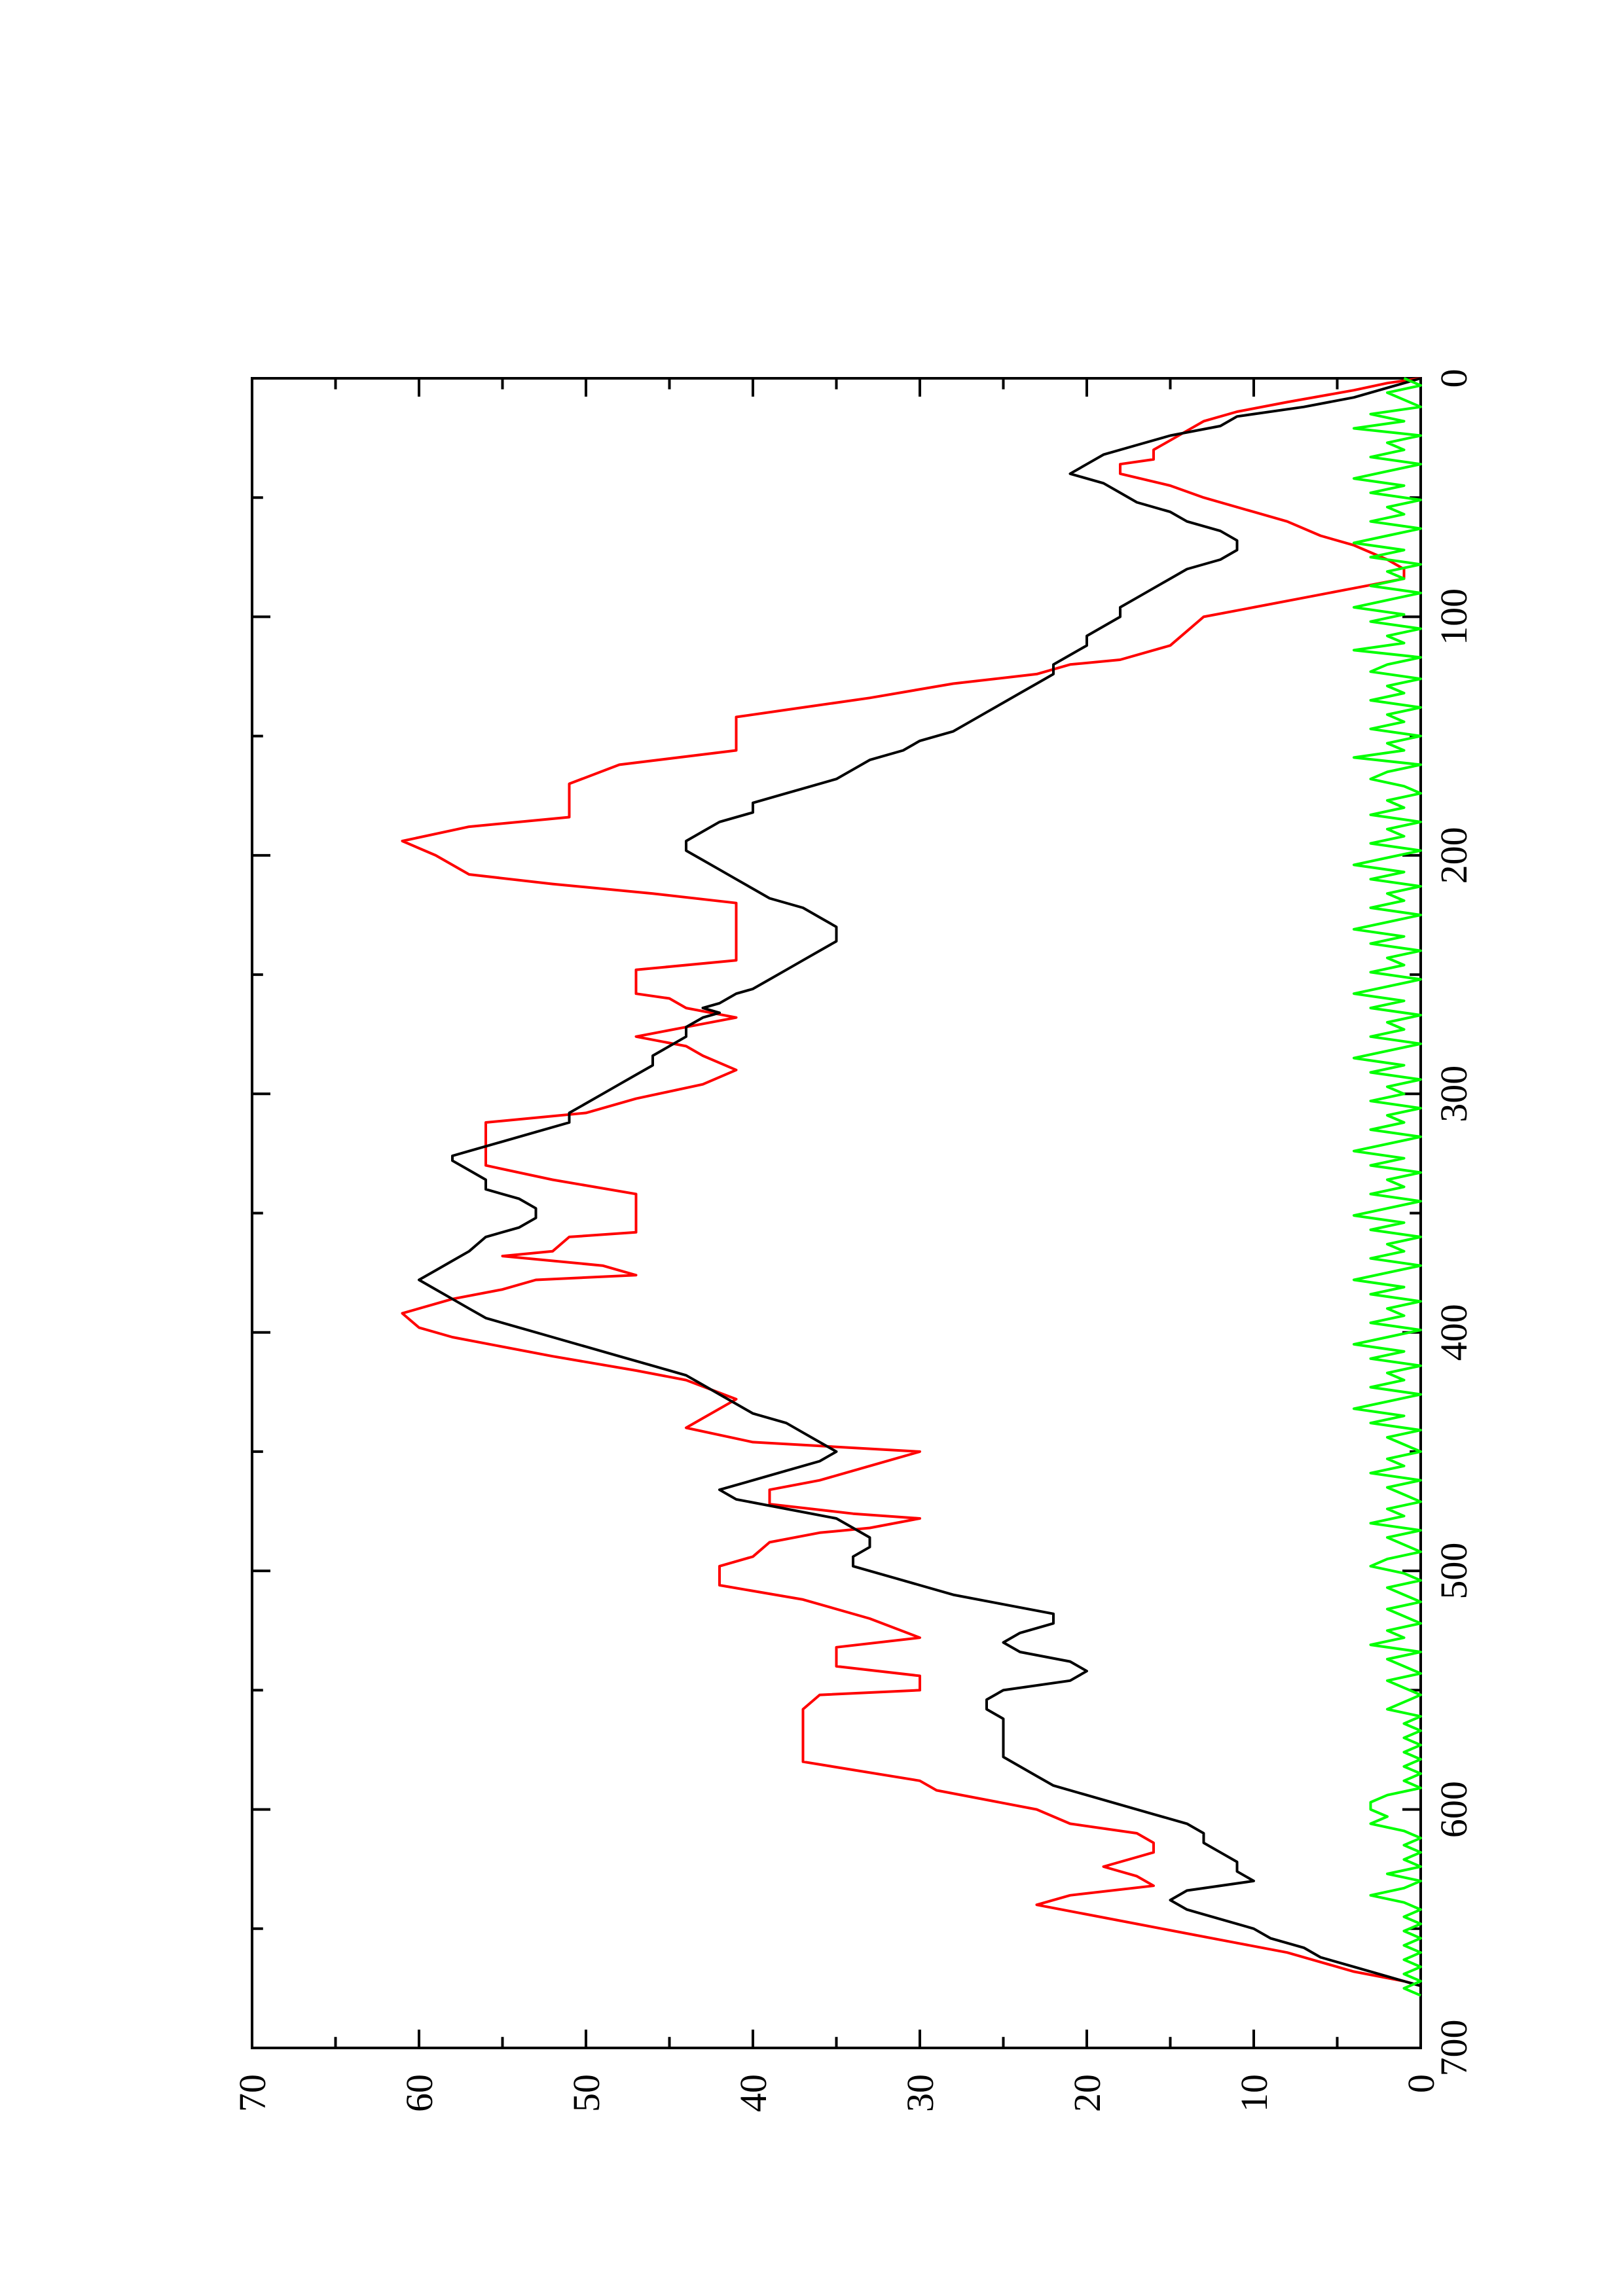 The width and height of the screenshot is (1623, 2296). I want to click on x-tick-label: 400, so click(1453, 1332).